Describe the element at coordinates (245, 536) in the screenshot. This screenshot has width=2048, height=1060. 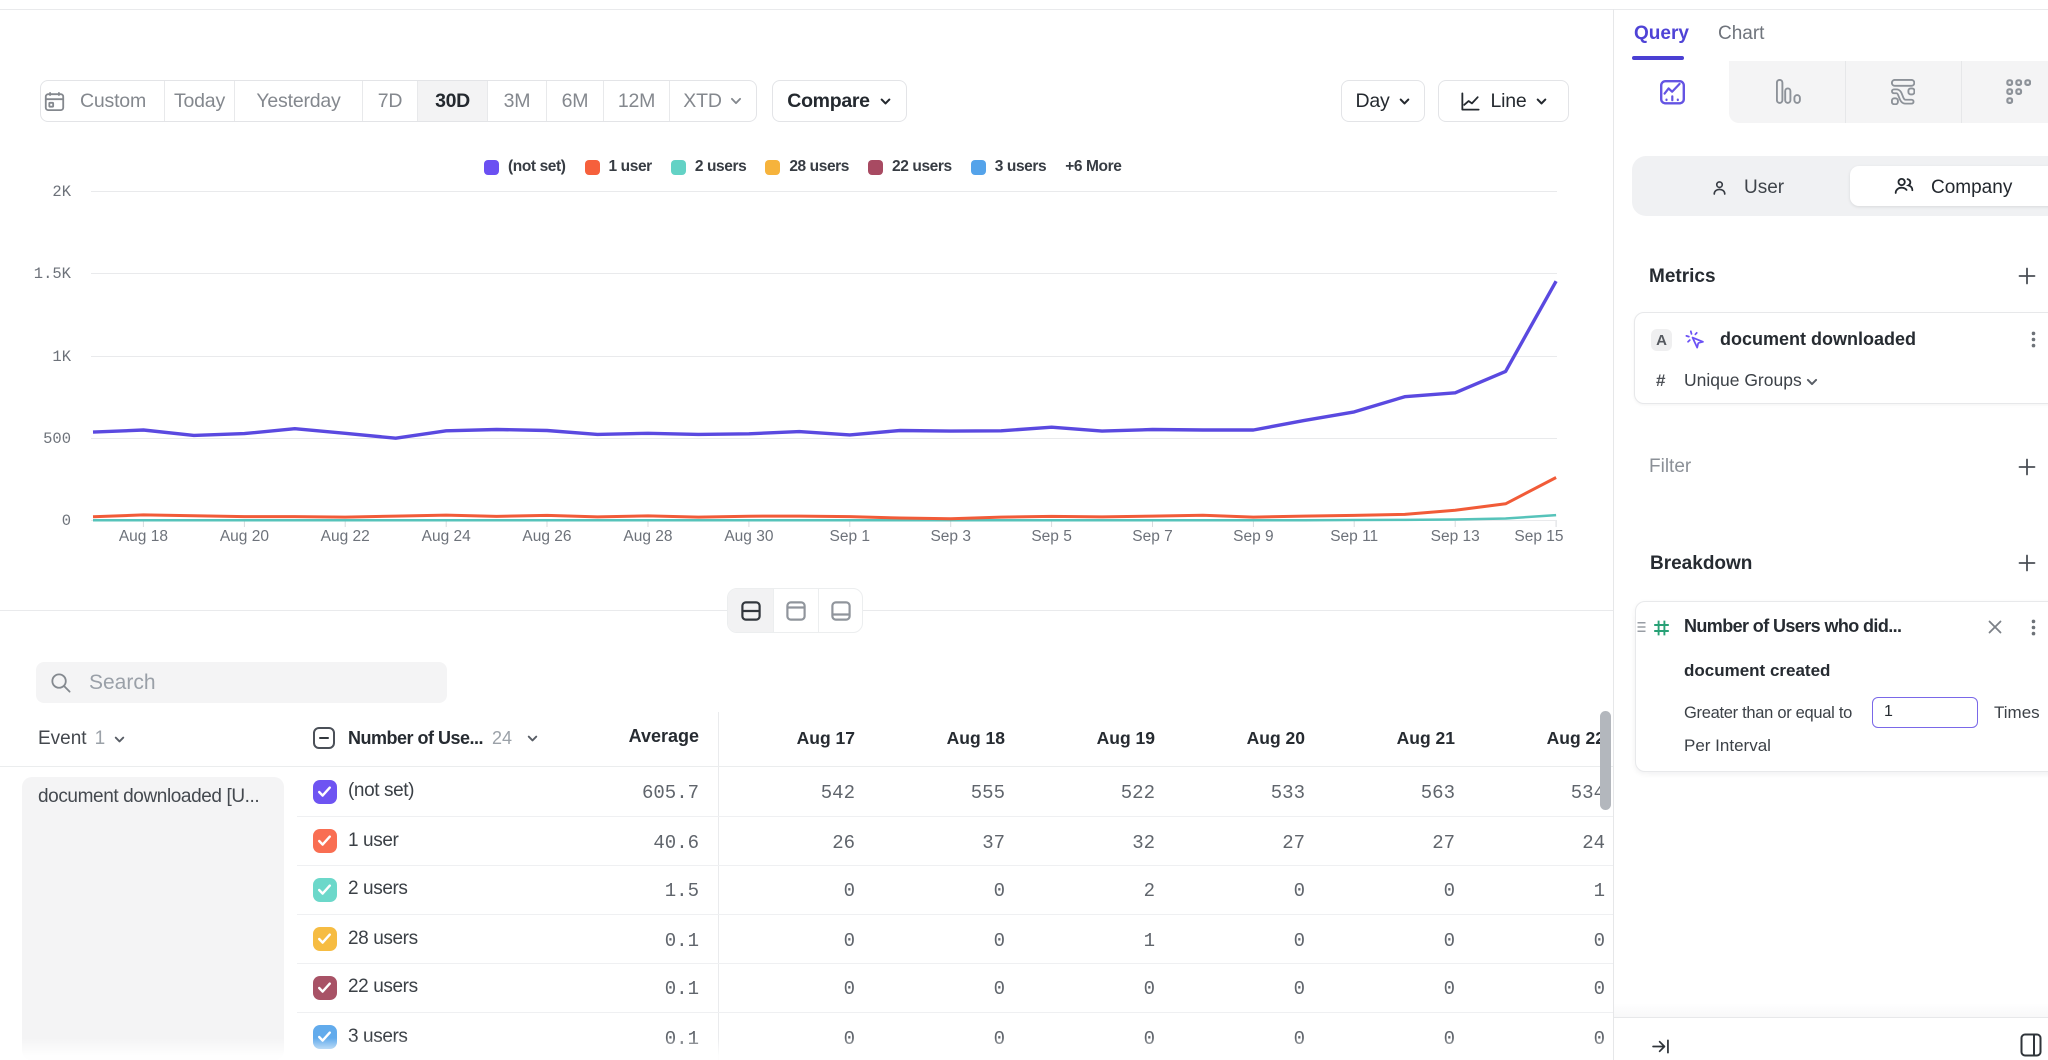
I see `svg-text: Aug 20` at that location.